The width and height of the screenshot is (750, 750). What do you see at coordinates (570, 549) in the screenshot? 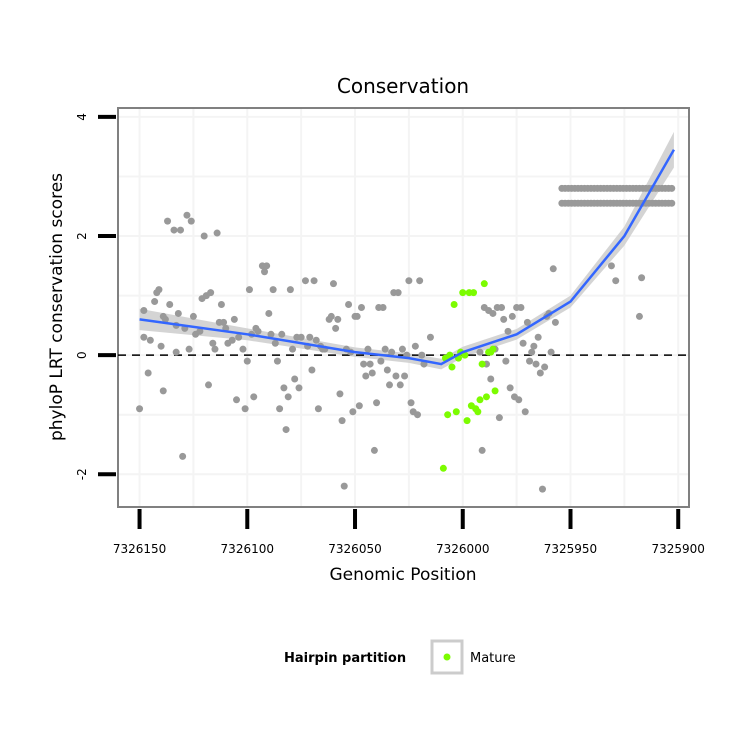
I see `x-tick-label: 7325950` at bounding box center [570, 549].